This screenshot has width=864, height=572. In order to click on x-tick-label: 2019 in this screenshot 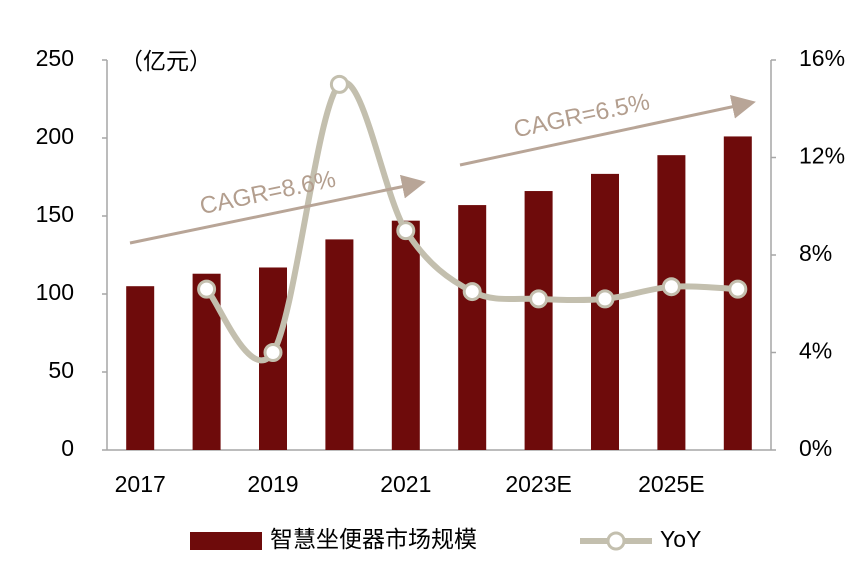, I will do `click(272, 484)`.